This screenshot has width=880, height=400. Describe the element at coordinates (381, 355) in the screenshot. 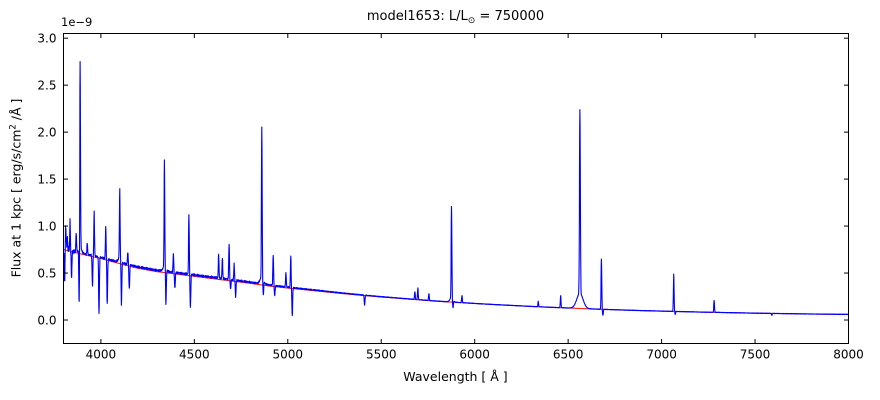

I see `x-tick-label: 5500` at that location.